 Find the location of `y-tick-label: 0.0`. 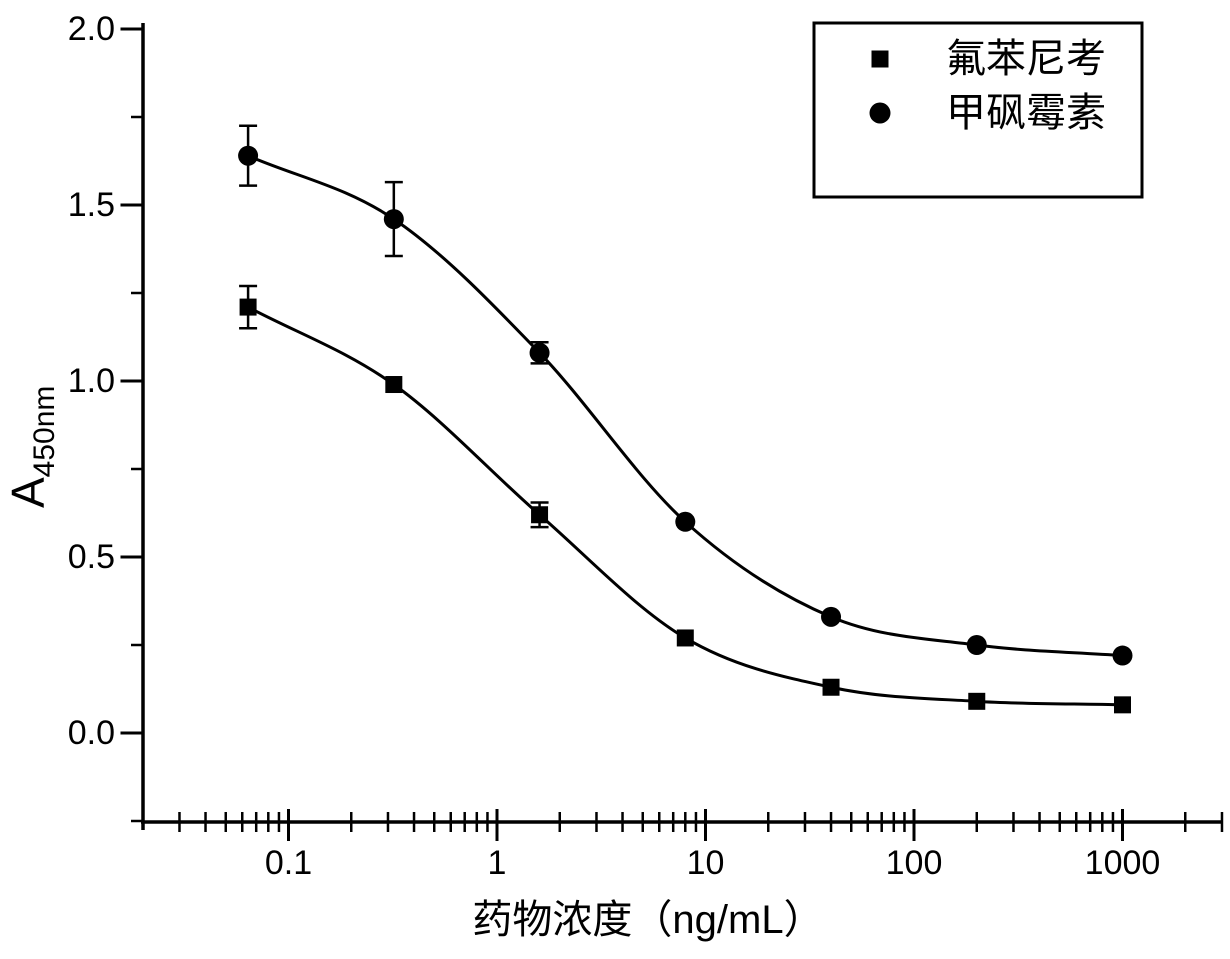

y-tick-label: 0.0 is located at coordinates (91, 733).